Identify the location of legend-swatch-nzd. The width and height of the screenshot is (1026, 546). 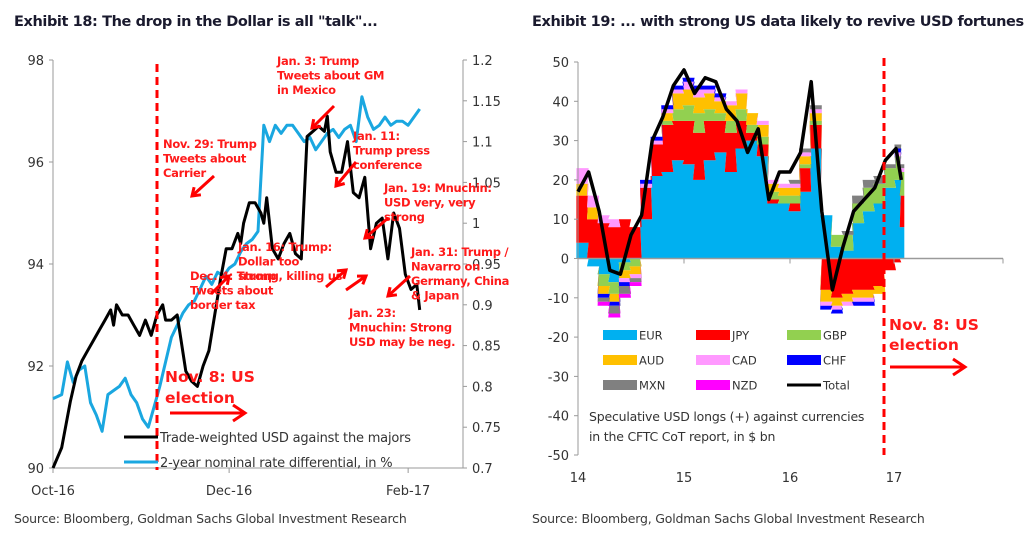
(713, 385).